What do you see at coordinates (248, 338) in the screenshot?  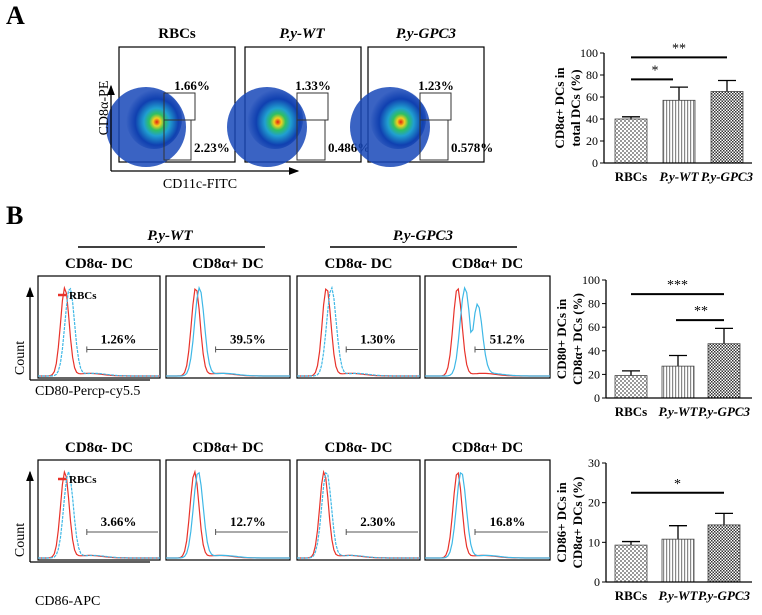 I see `gate-percent: 39.5%` at bounding box center [248, 338].